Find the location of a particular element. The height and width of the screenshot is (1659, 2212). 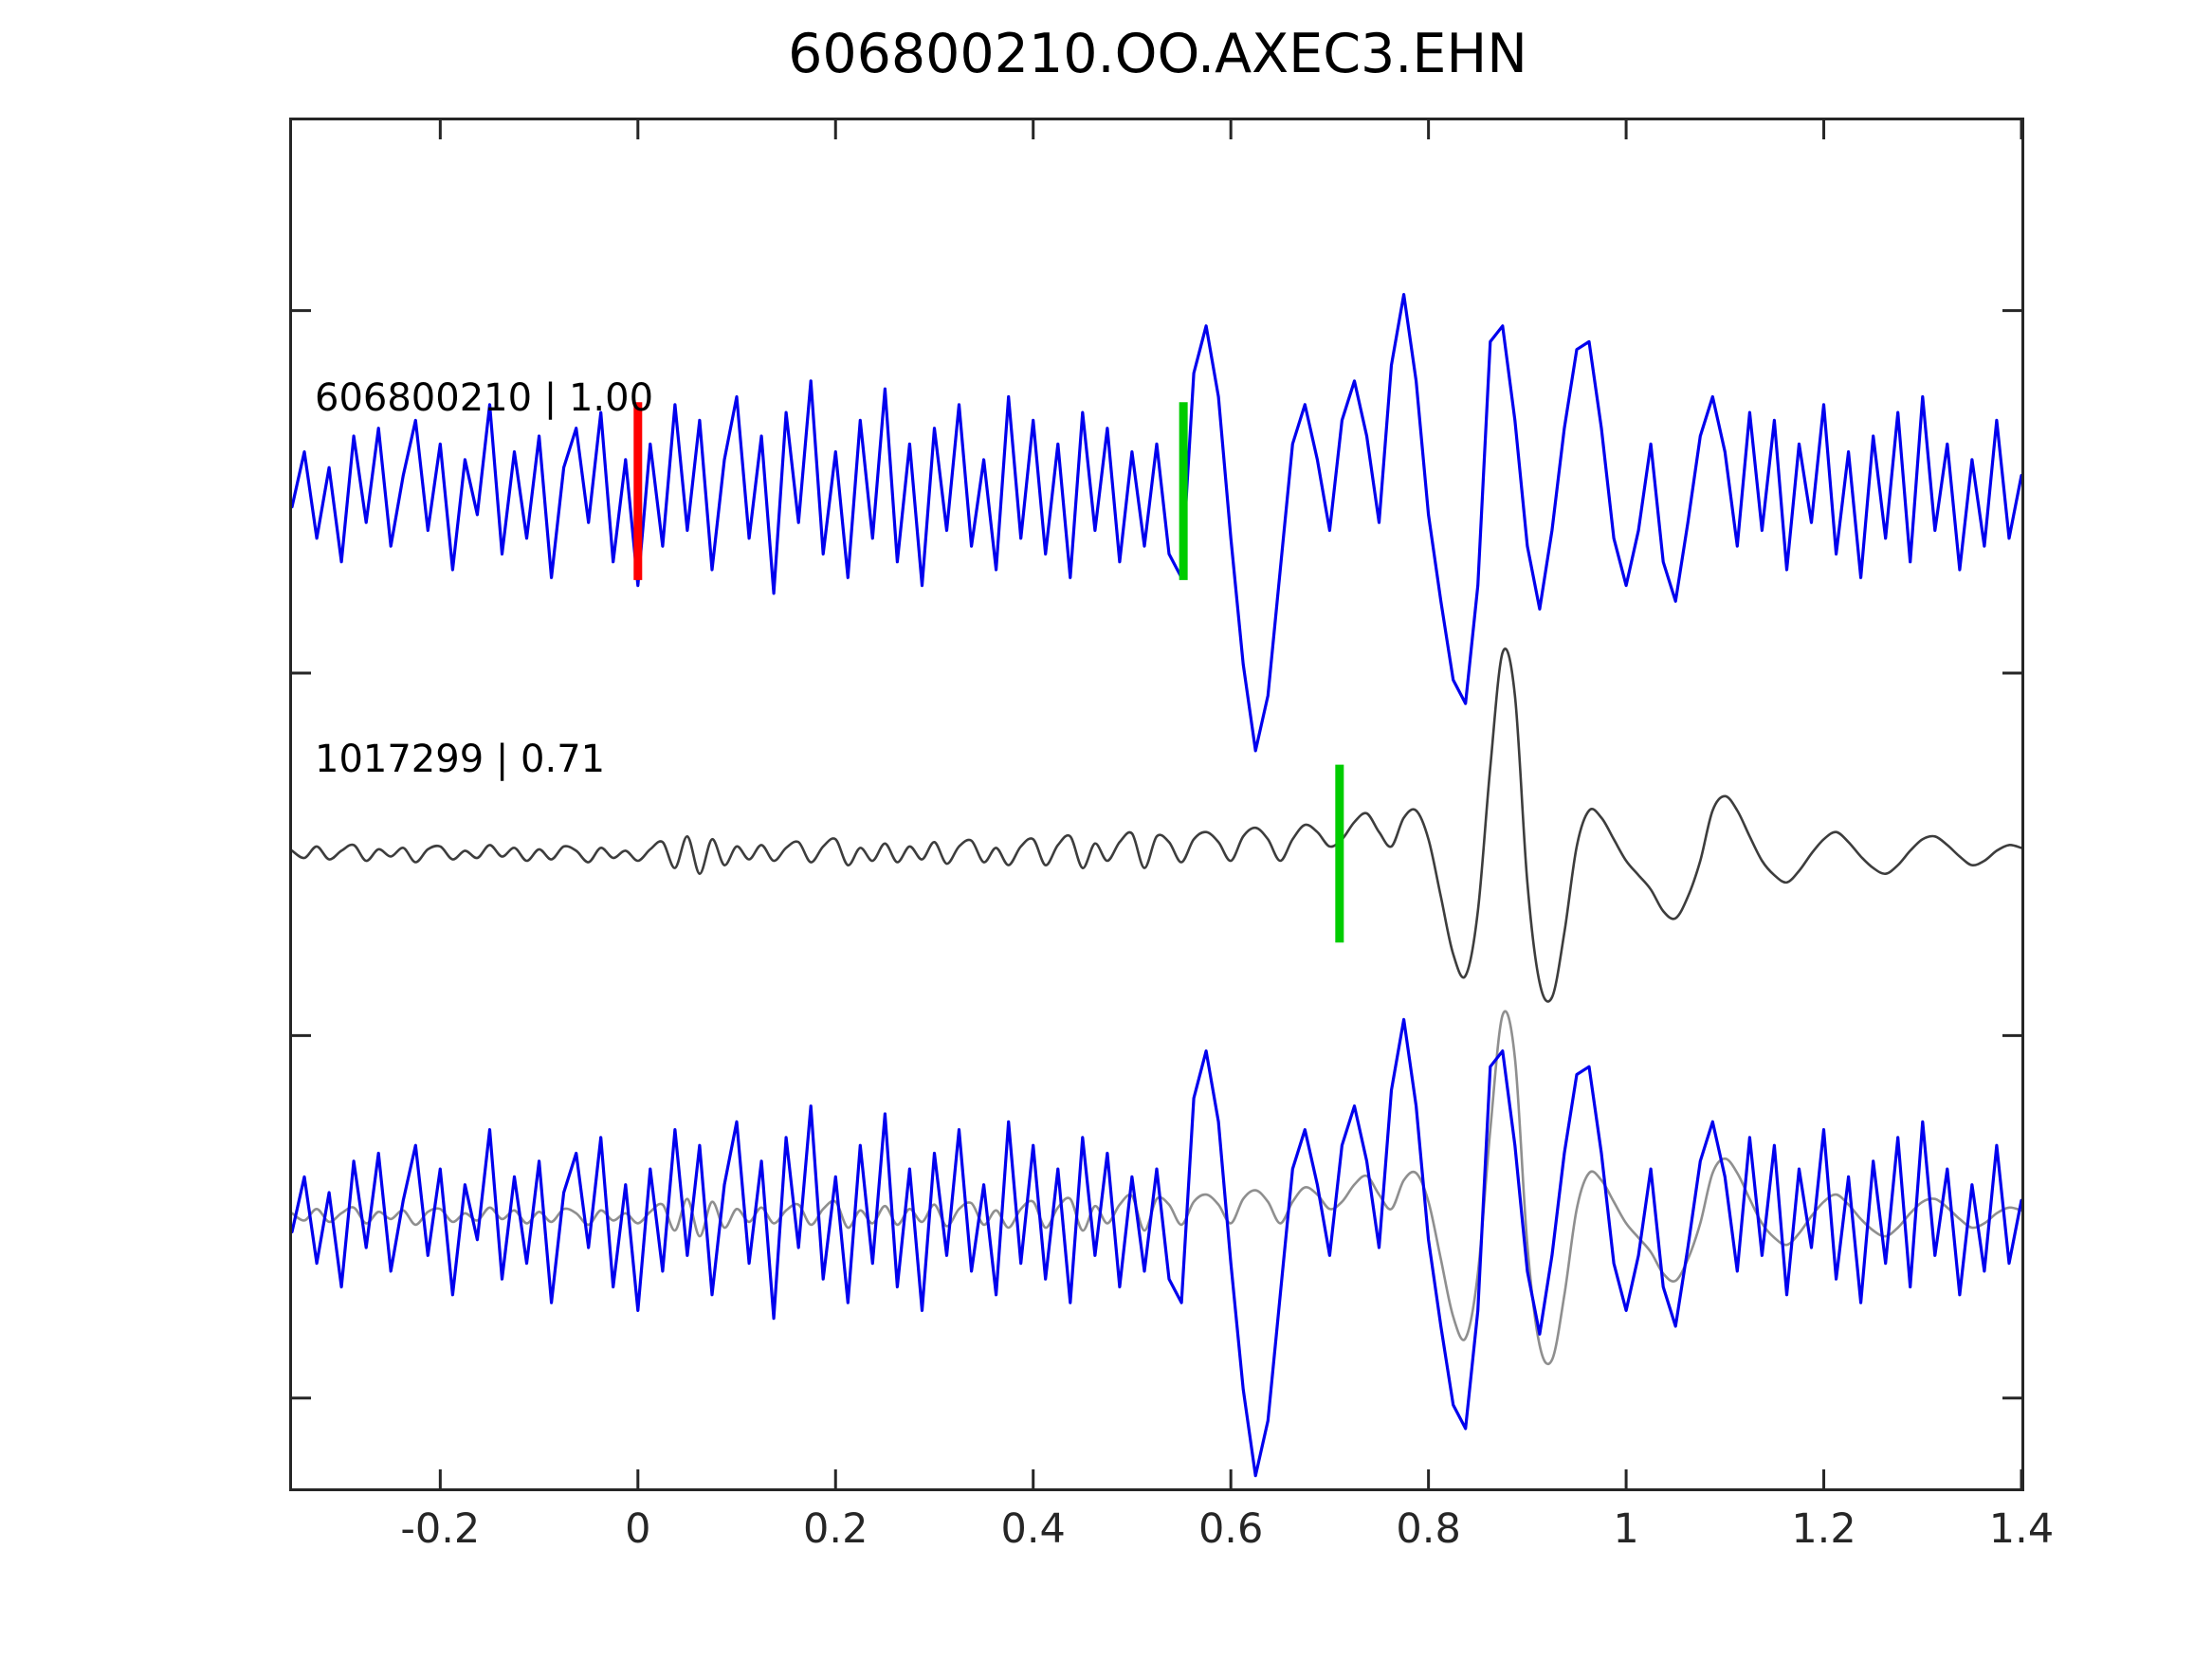

x-tick-label: 0.2 is located at coordinates (835, 1529).